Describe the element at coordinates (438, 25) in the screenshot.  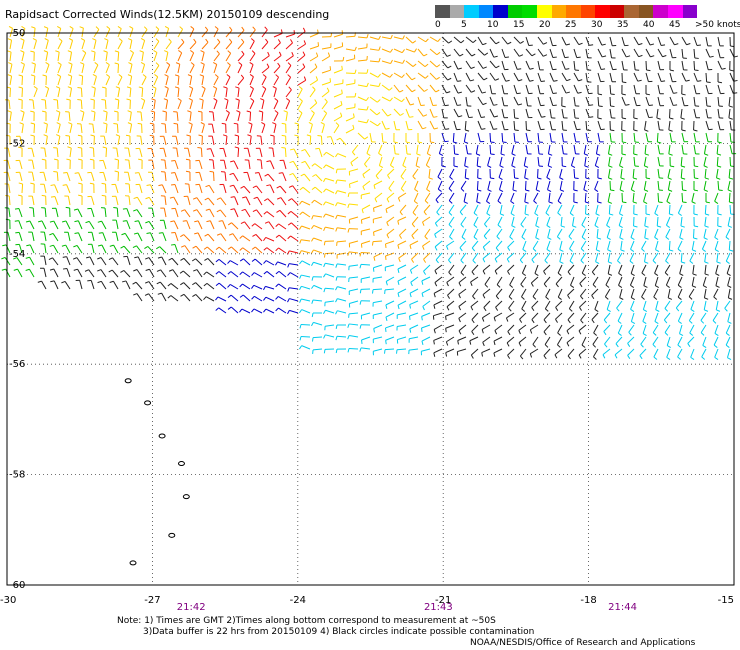
I see `legend-label: 0` at that location.